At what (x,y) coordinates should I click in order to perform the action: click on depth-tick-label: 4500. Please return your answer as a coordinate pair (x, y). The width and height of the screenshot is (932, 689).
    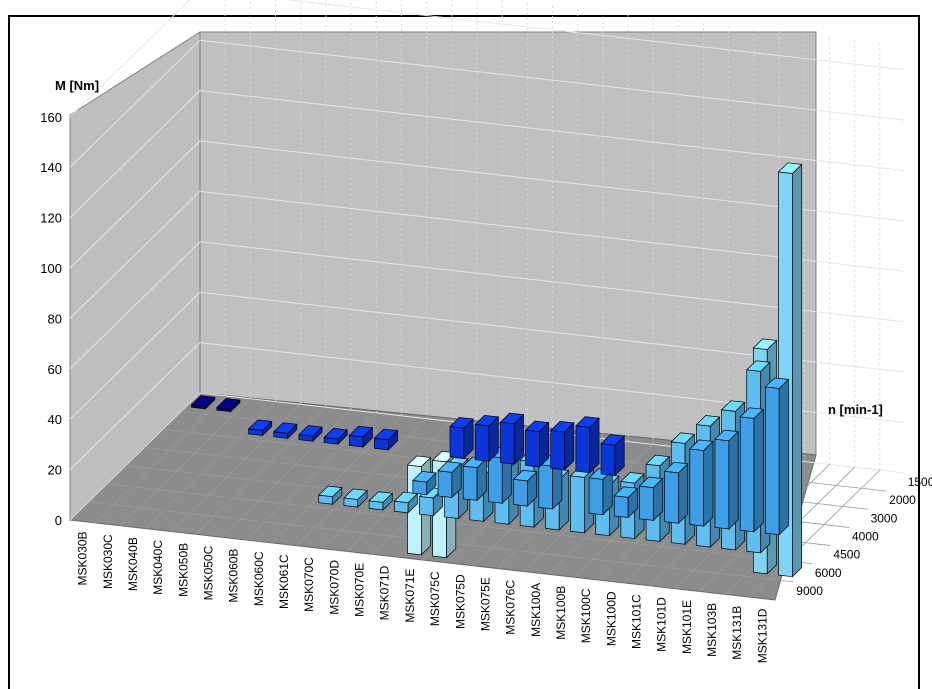
    Looking at the image, I should click on (846, 555).